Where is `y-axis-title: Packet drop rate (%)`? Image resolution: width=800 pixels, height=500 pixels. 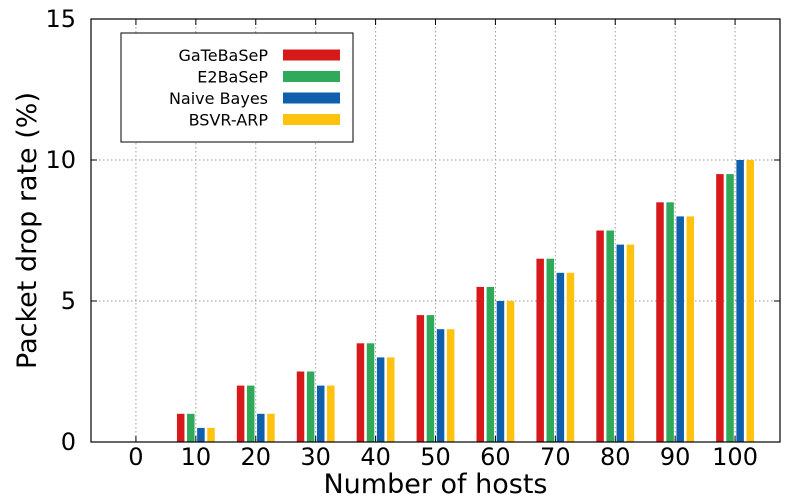 y-axis-title: Packet drop rate (%) is located at coordinates (27, 230).